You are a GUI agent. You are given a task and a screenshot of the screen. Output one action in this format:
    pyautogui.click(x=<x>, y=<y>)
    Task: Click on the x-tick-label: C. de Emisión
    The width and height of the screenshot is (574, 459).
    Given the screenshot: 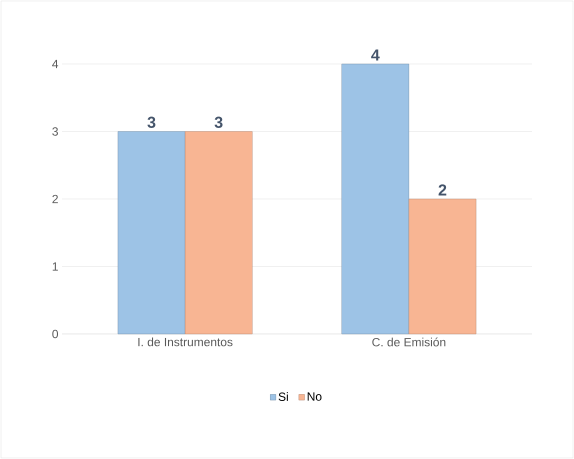 What is the action you would take?
    pyautogui.click(x=409, y=342)
    